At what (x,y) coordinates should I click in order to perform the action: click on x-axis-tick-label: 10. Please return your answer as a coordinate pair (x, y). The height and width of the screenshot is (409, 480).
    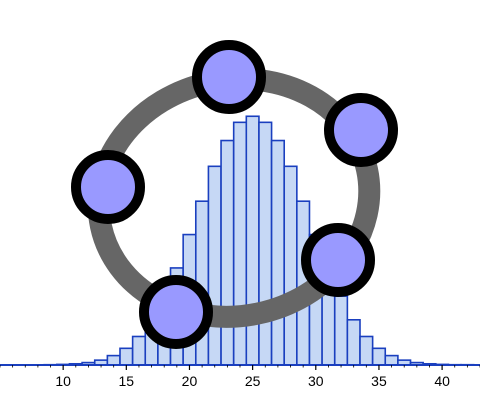
    Looking at the image, I should click on (63, 381).